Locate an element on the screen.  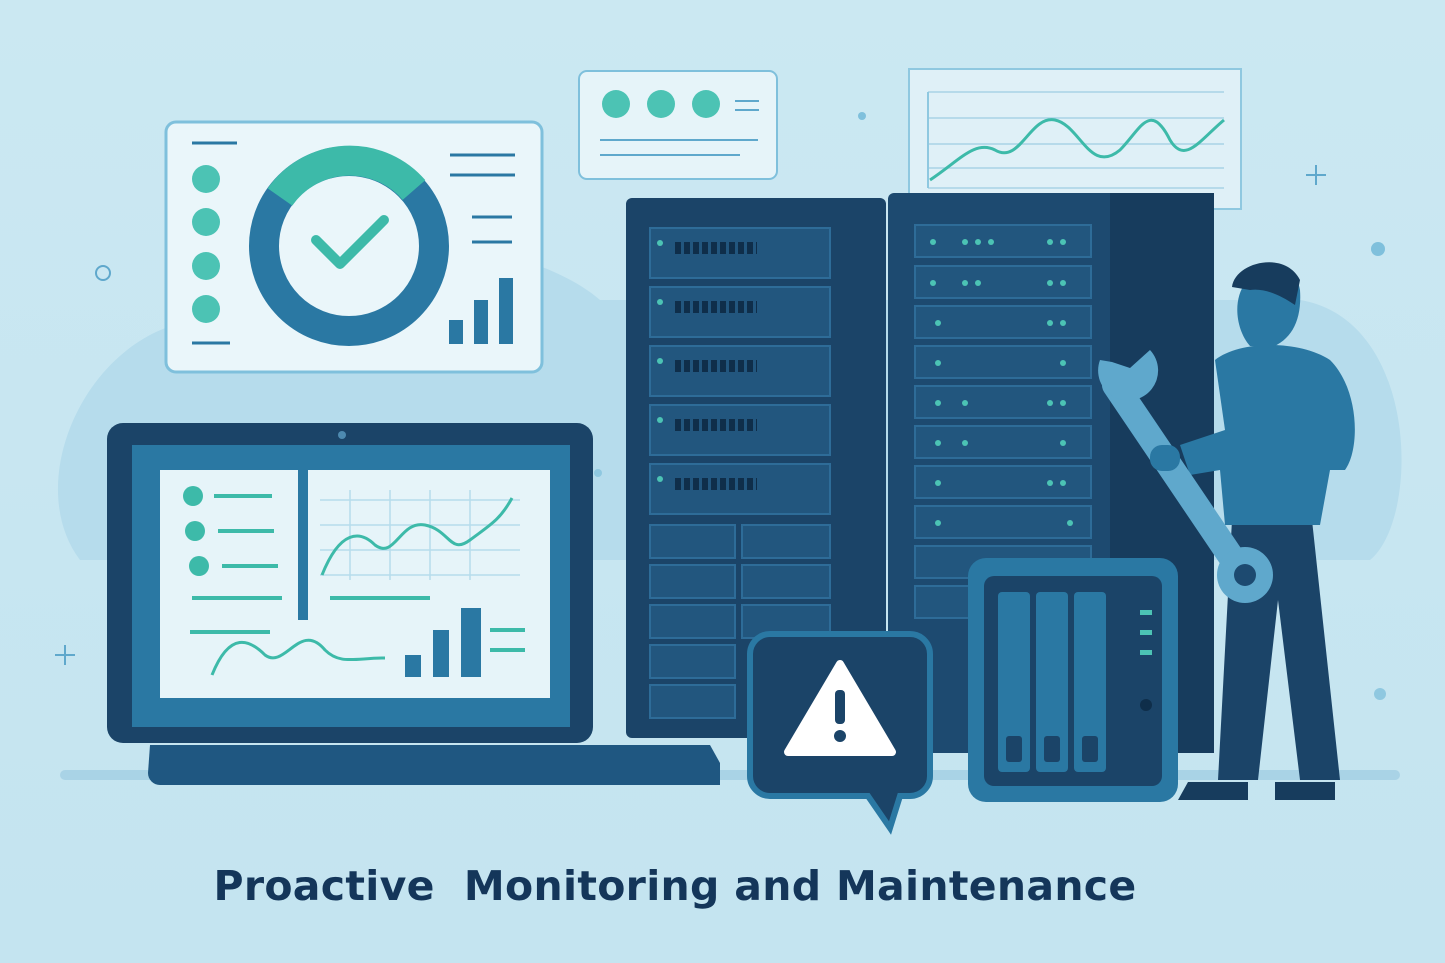
page-title: Proactive Monitoring and Maintenance is located at coordinates (675, 886).